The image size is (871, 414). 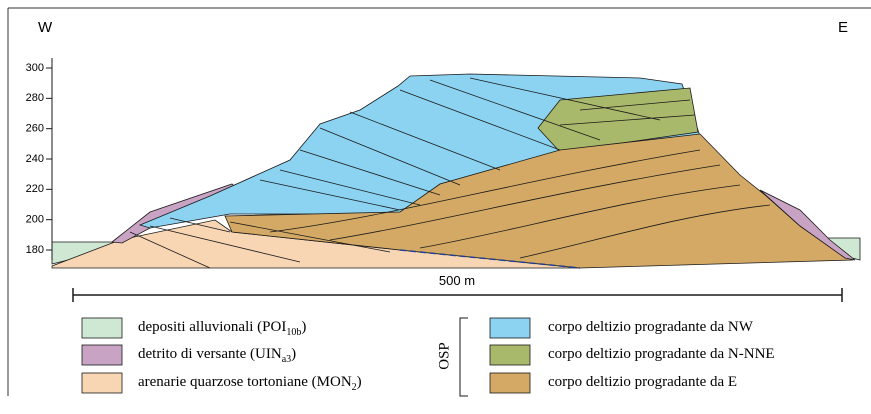 What do you see at coordinates (35, 220) in the screenshot?
I see `y-tick-label: 200` at bounding box center [35, 220].